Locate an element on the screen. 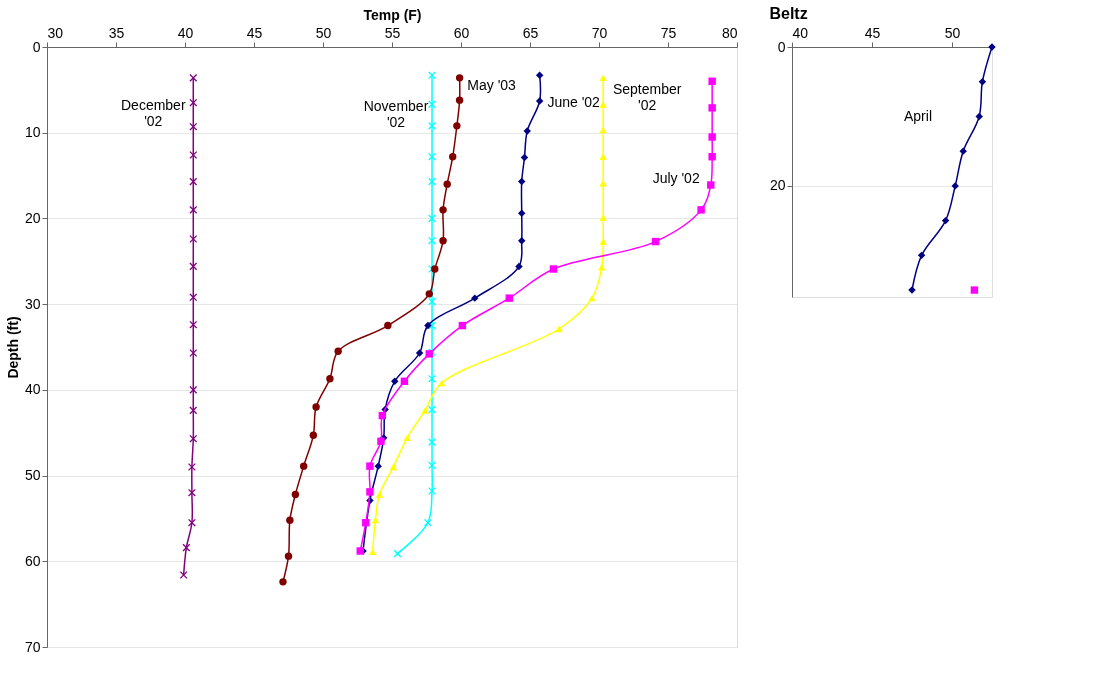 This screenshot has height=696, width=1116. x-tick-label: 75 is located at coordinates (668, 32).